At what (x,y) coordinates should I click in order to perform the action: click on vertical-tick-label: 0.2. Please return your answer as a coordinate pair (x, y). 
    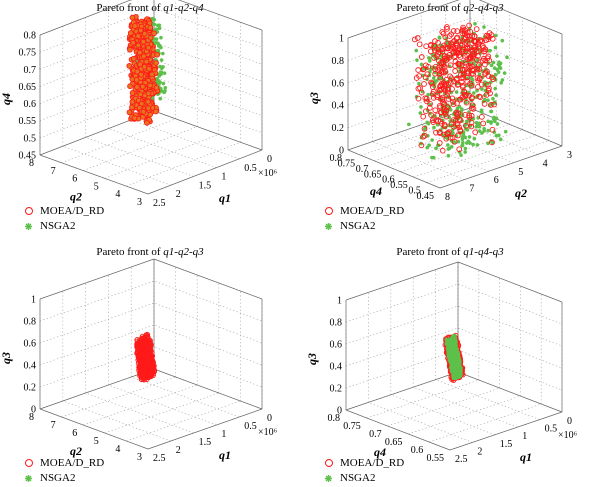
    Looking at the image, I should click on (30, 388).